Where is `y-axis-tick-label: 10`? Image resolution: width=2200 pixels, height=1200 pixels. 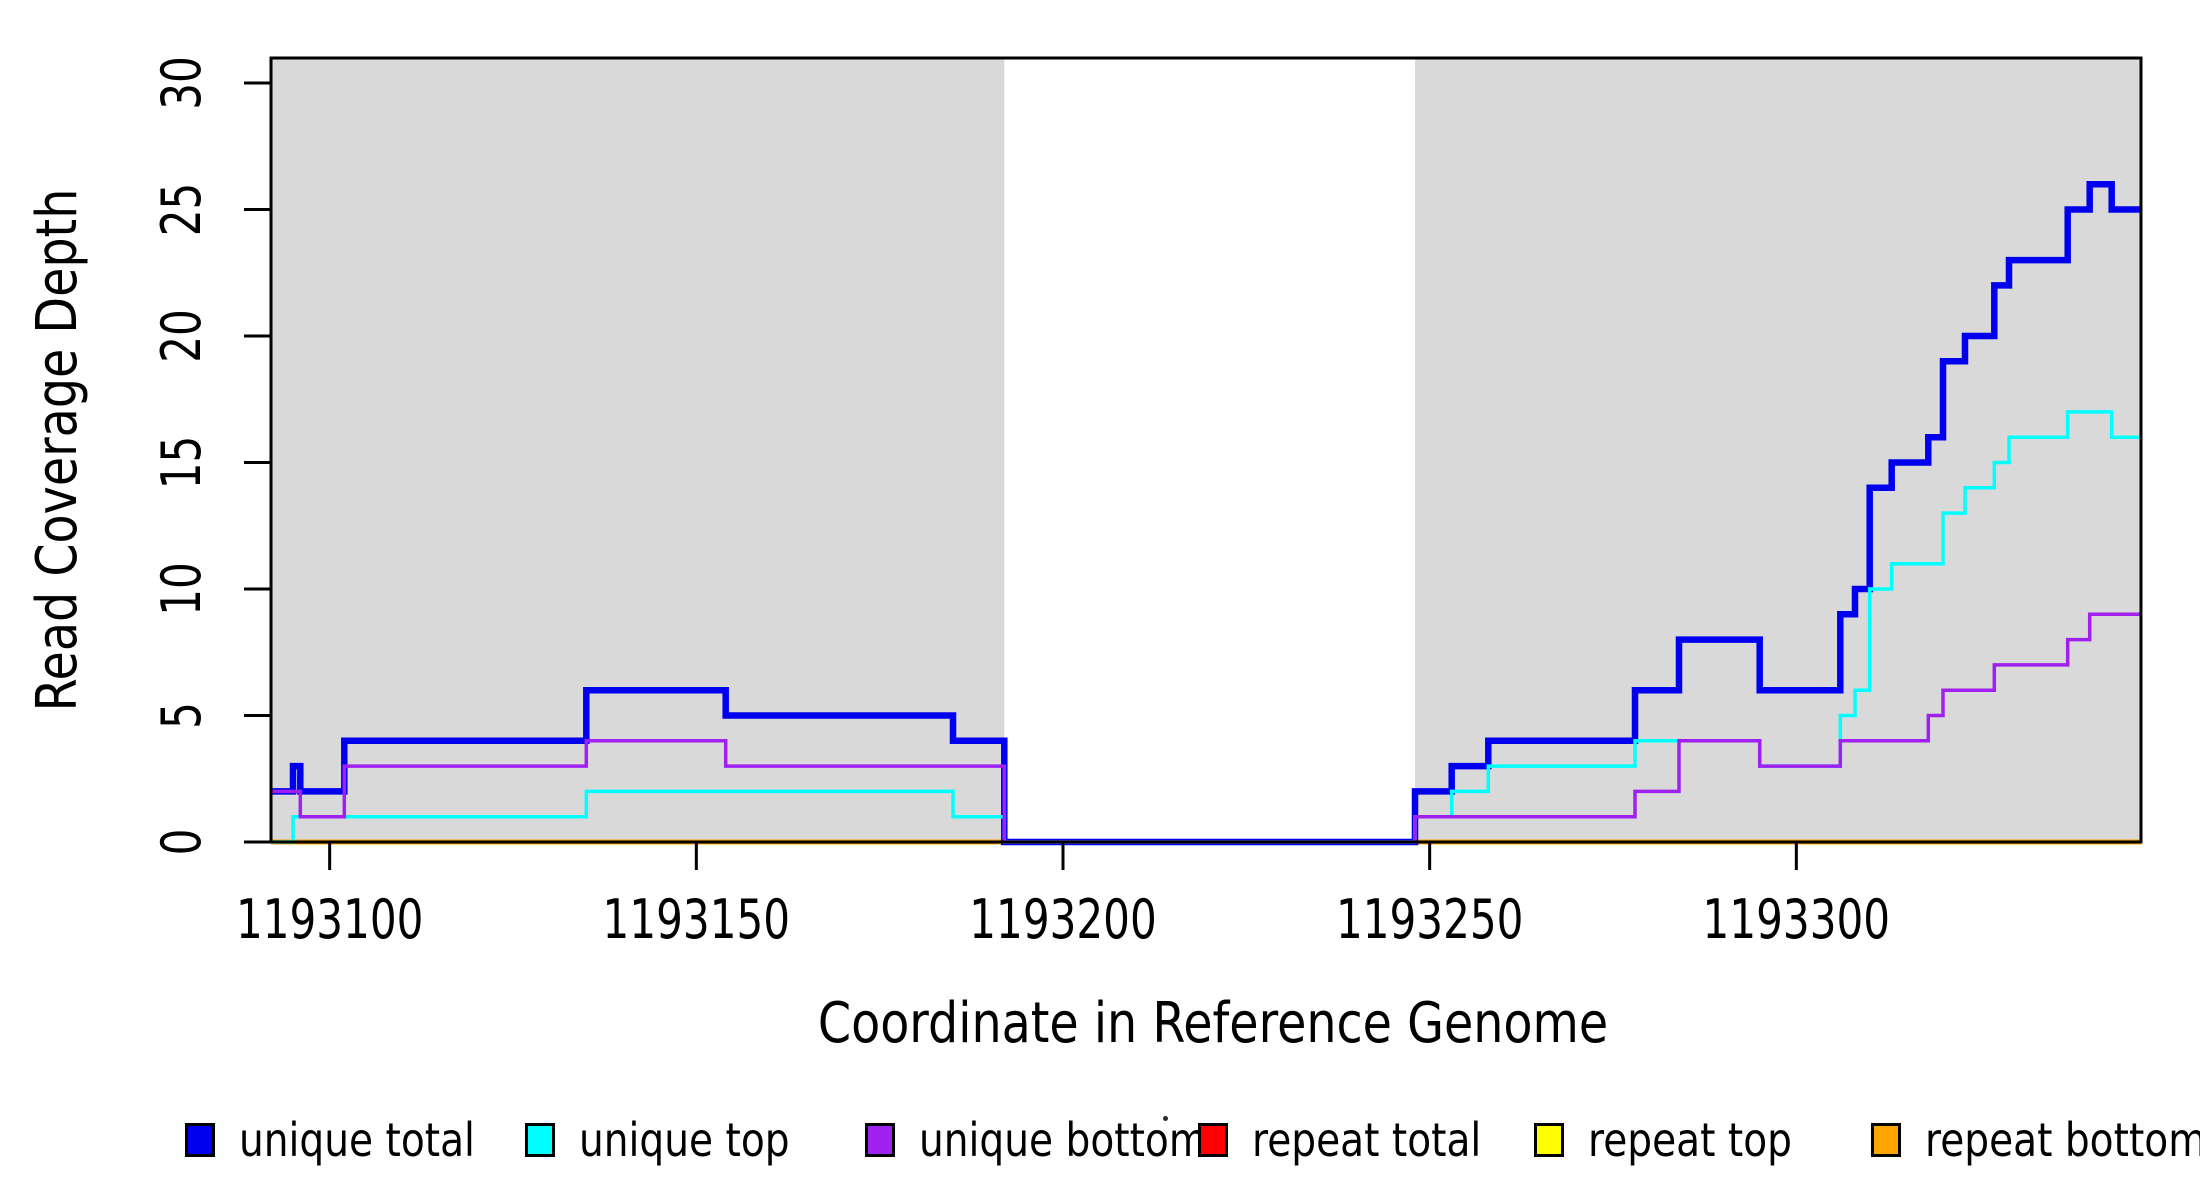
y-axis-tick-label: 10 is located at coordinates (182, 589).